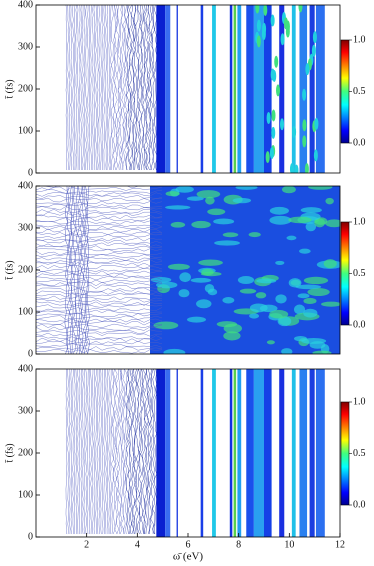  What do you see at coordinates (340, 544) in the screenshot?
I see `x-tick-label: 12` at bounding box center [340, 544].